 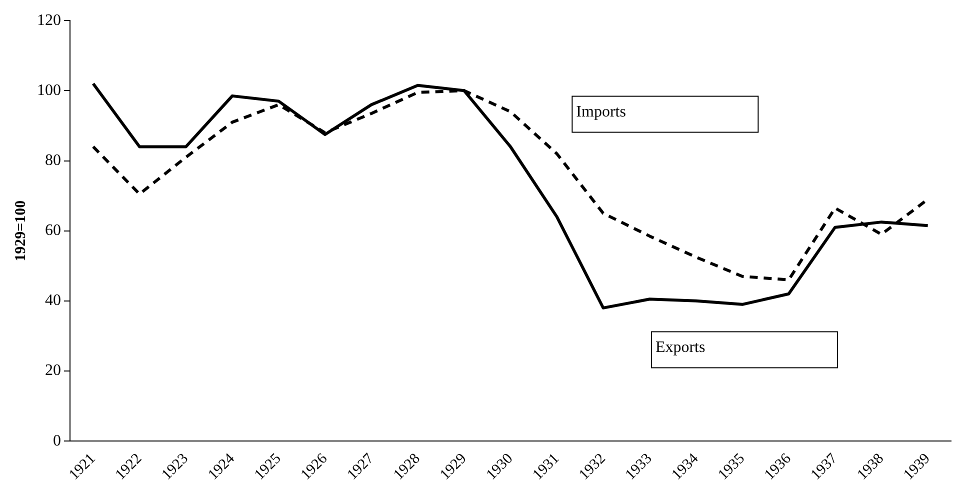 I want to click on text: Exports, so click(x=680, y=347).